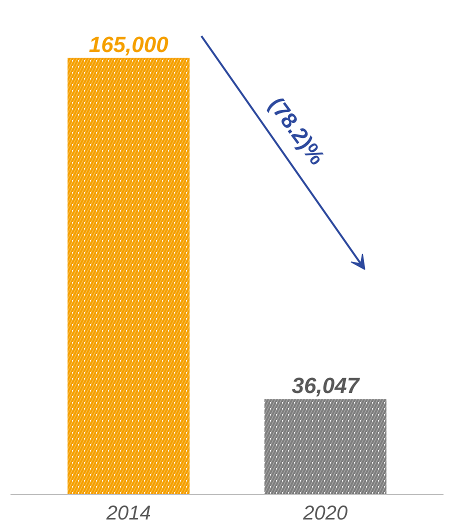 This screenshot has width=453, height=522. I want to click on x-tick-label: 2014, so click(128, 512).